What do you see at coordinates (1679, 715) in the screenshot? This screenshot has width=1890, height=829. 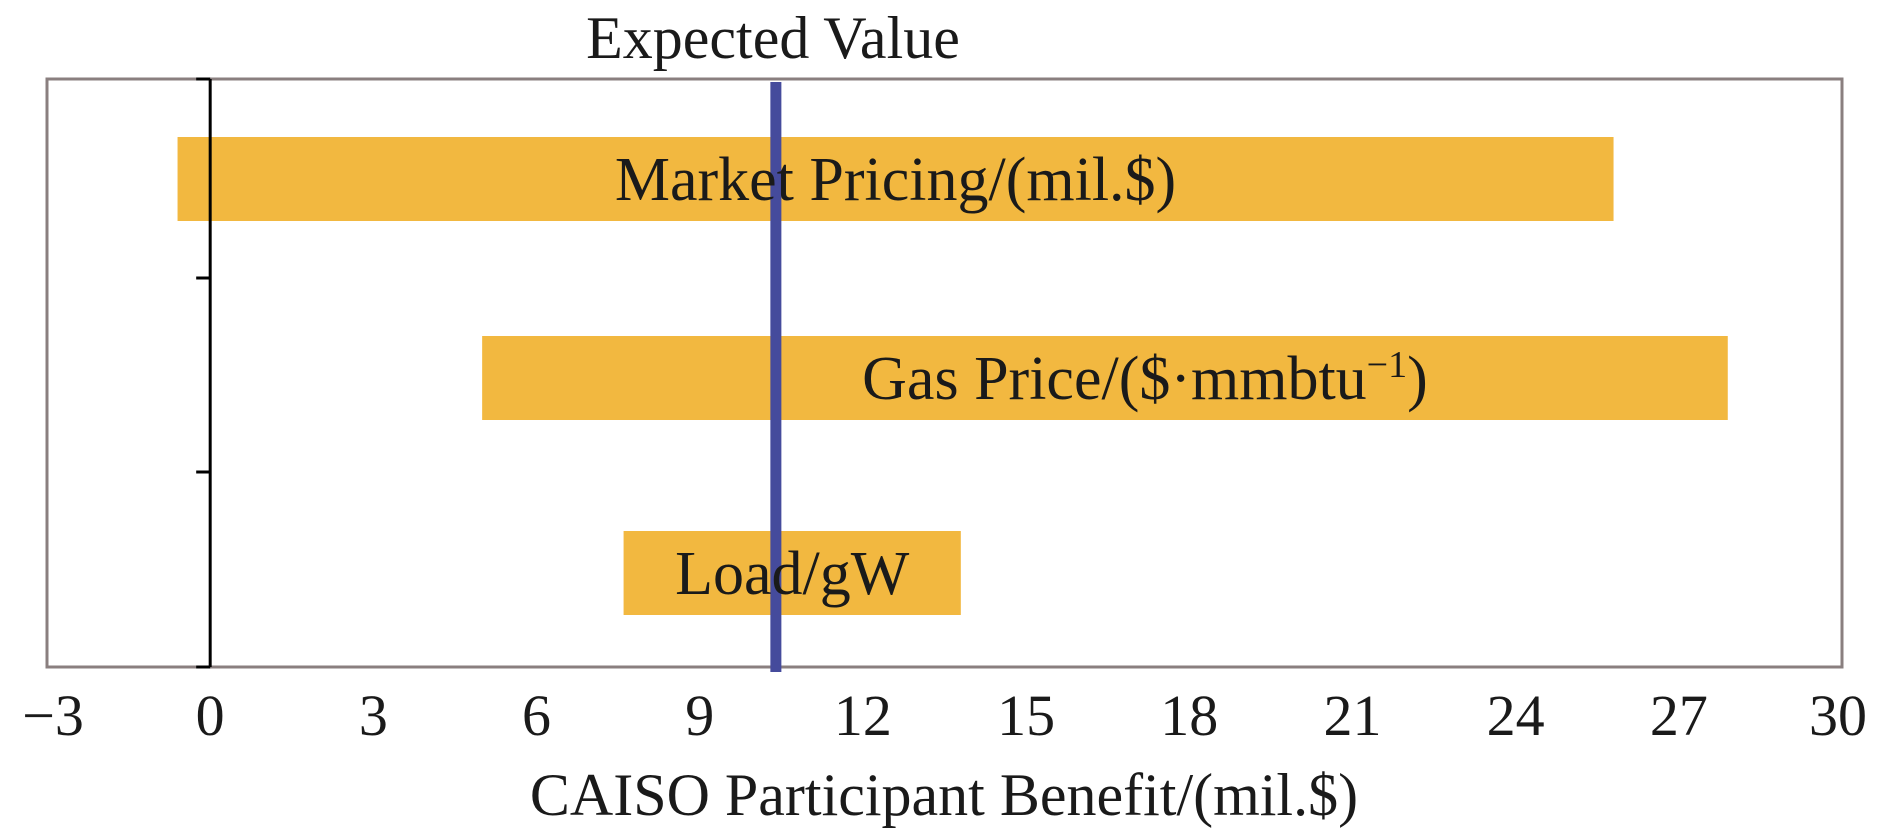 I see `x-tick-label: 27` at bounding box center [1679, 715].